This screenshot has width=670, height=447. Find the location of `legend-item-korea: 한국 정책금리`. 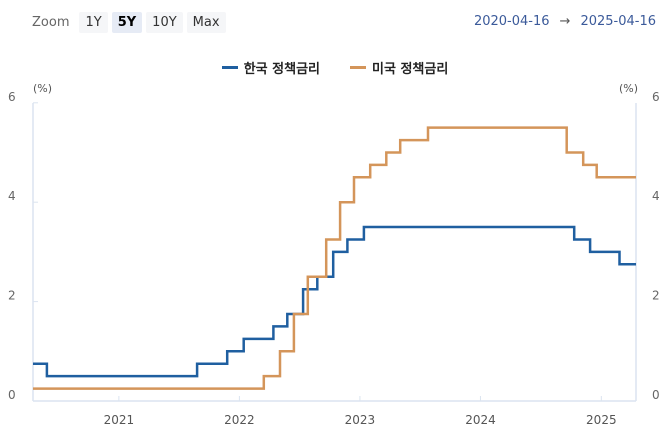

legend-item-korea: 한국 정책금리 is located at coordinates (270, 67).